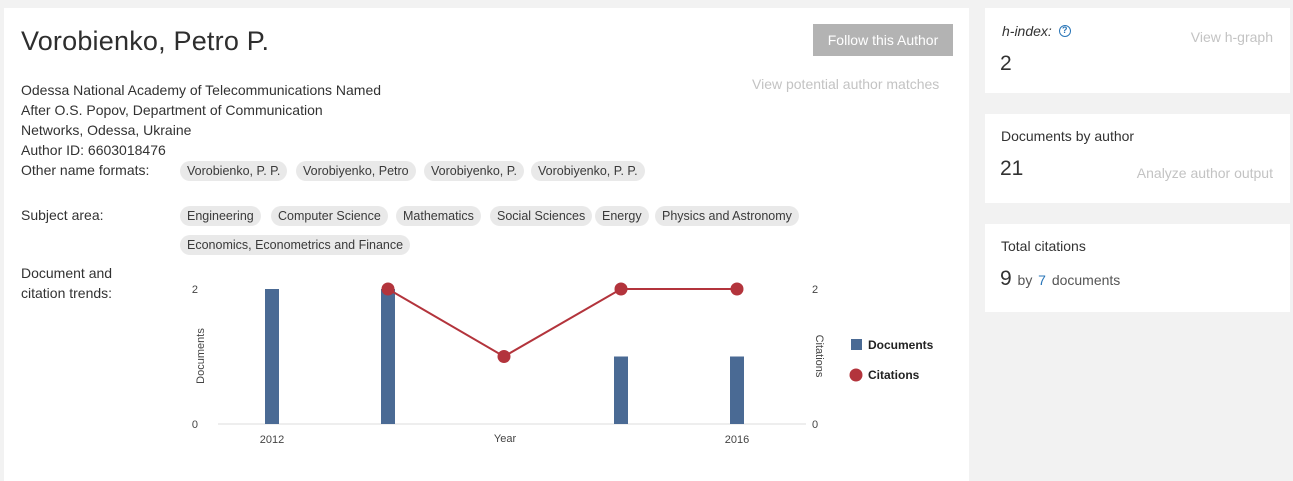  What do you see at coordinates (1027, 31) in the screenshot?
I see `hindex-label: h-index:` at bounding box center [1027, 31].